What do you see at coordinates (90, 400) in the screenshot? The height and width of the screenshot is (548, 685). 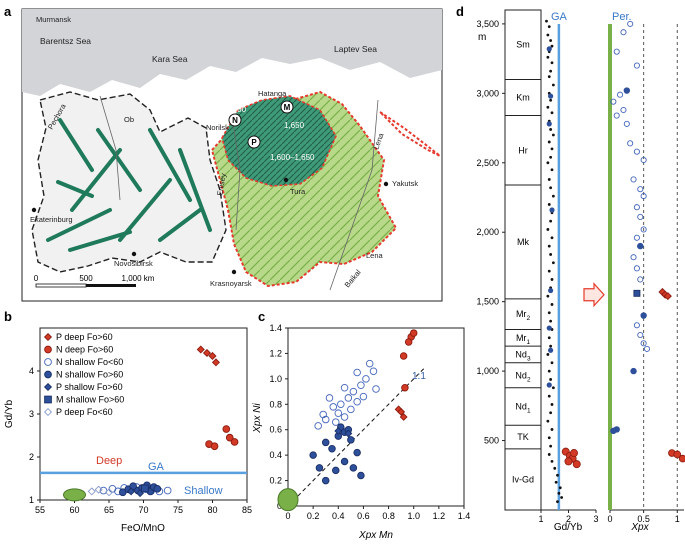 I see `legend-label: M shallow Fo>60` at bounding box center [90, 400].